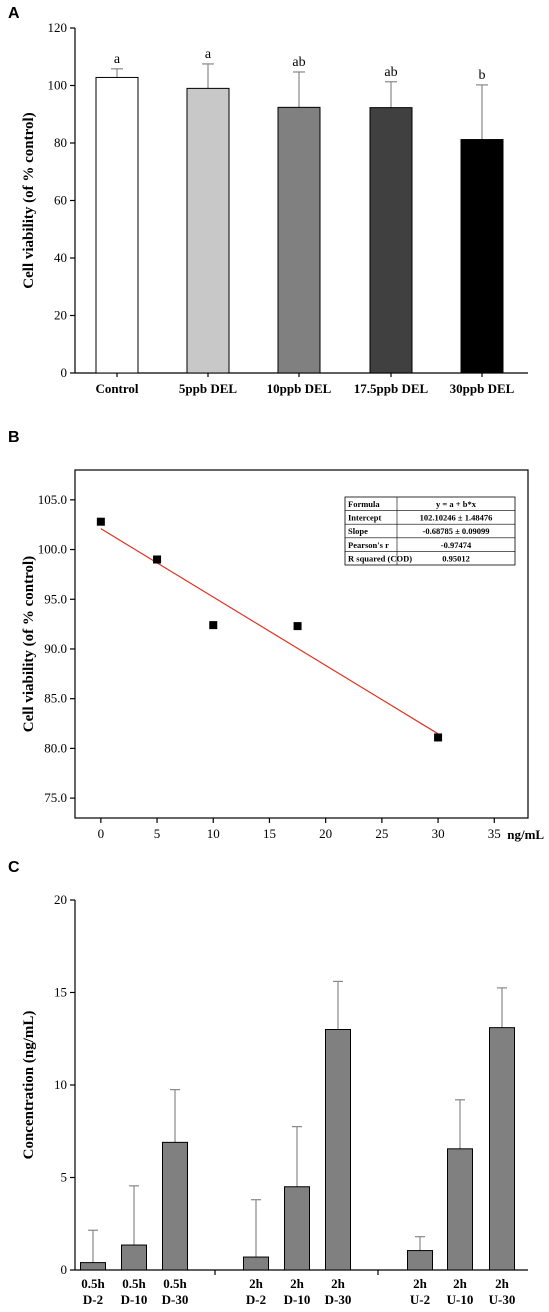  I want to click on c-x-tick-label-group: U-10, so click(460, 1299).